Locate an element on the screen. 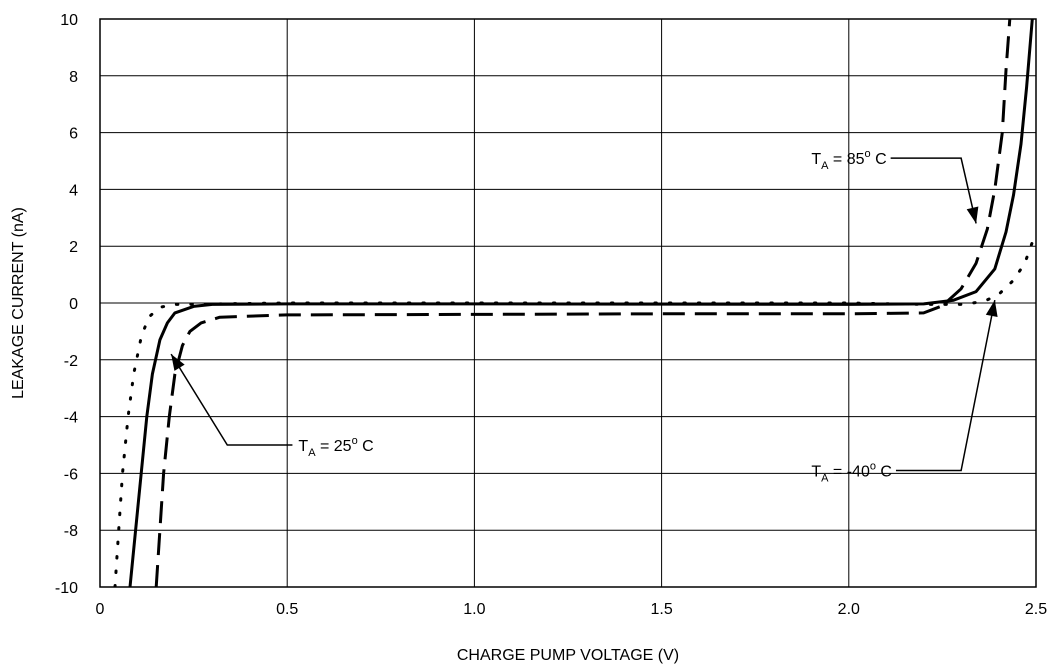 This screenshot has height=665, width=1055. y-tick-label: -4 is located at coordinates (71, 418).